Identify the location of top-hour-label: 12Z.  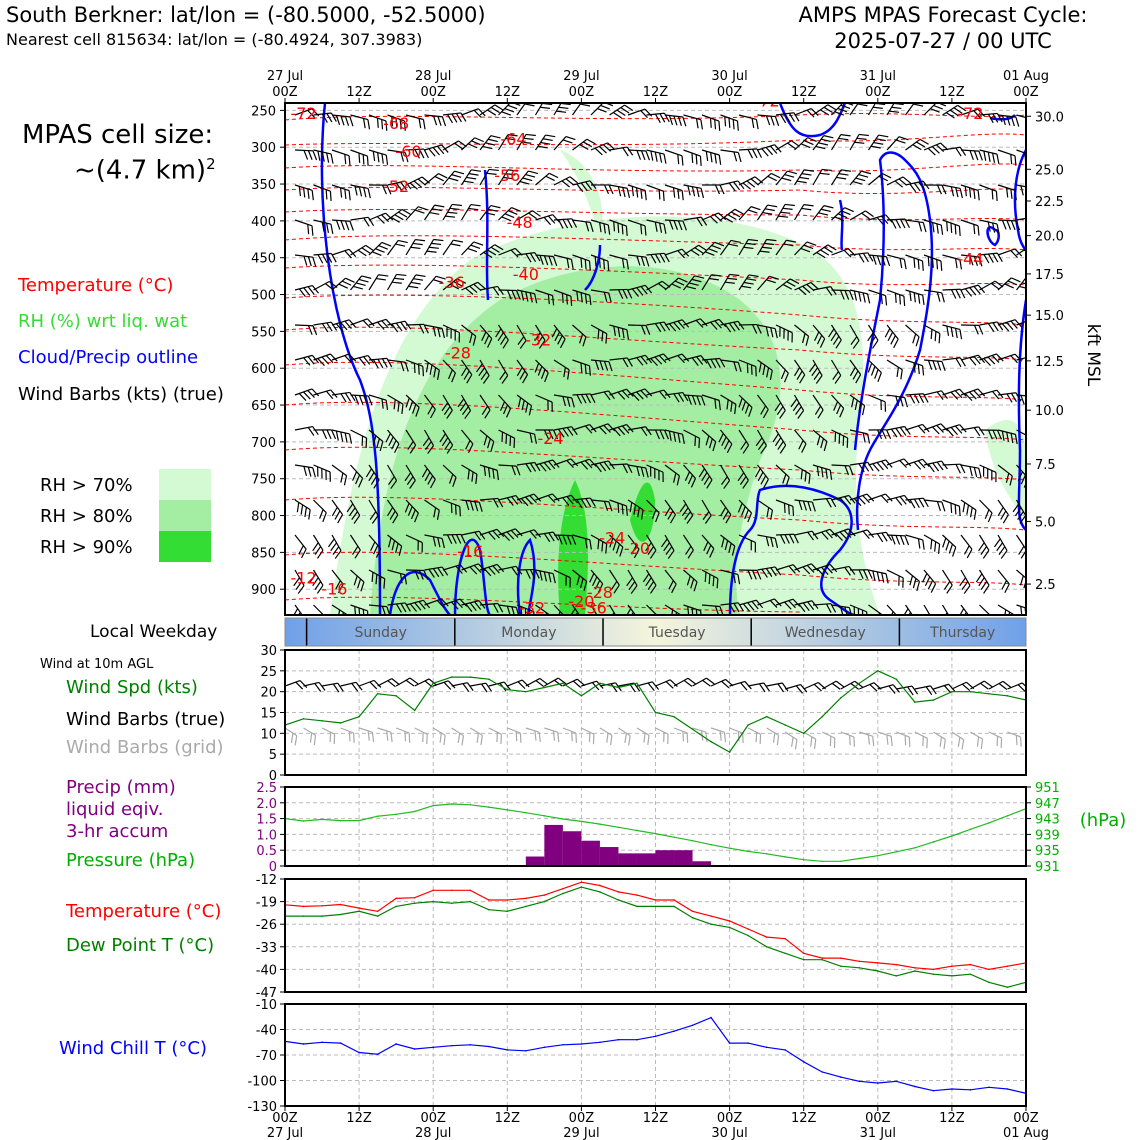
(804, 92).